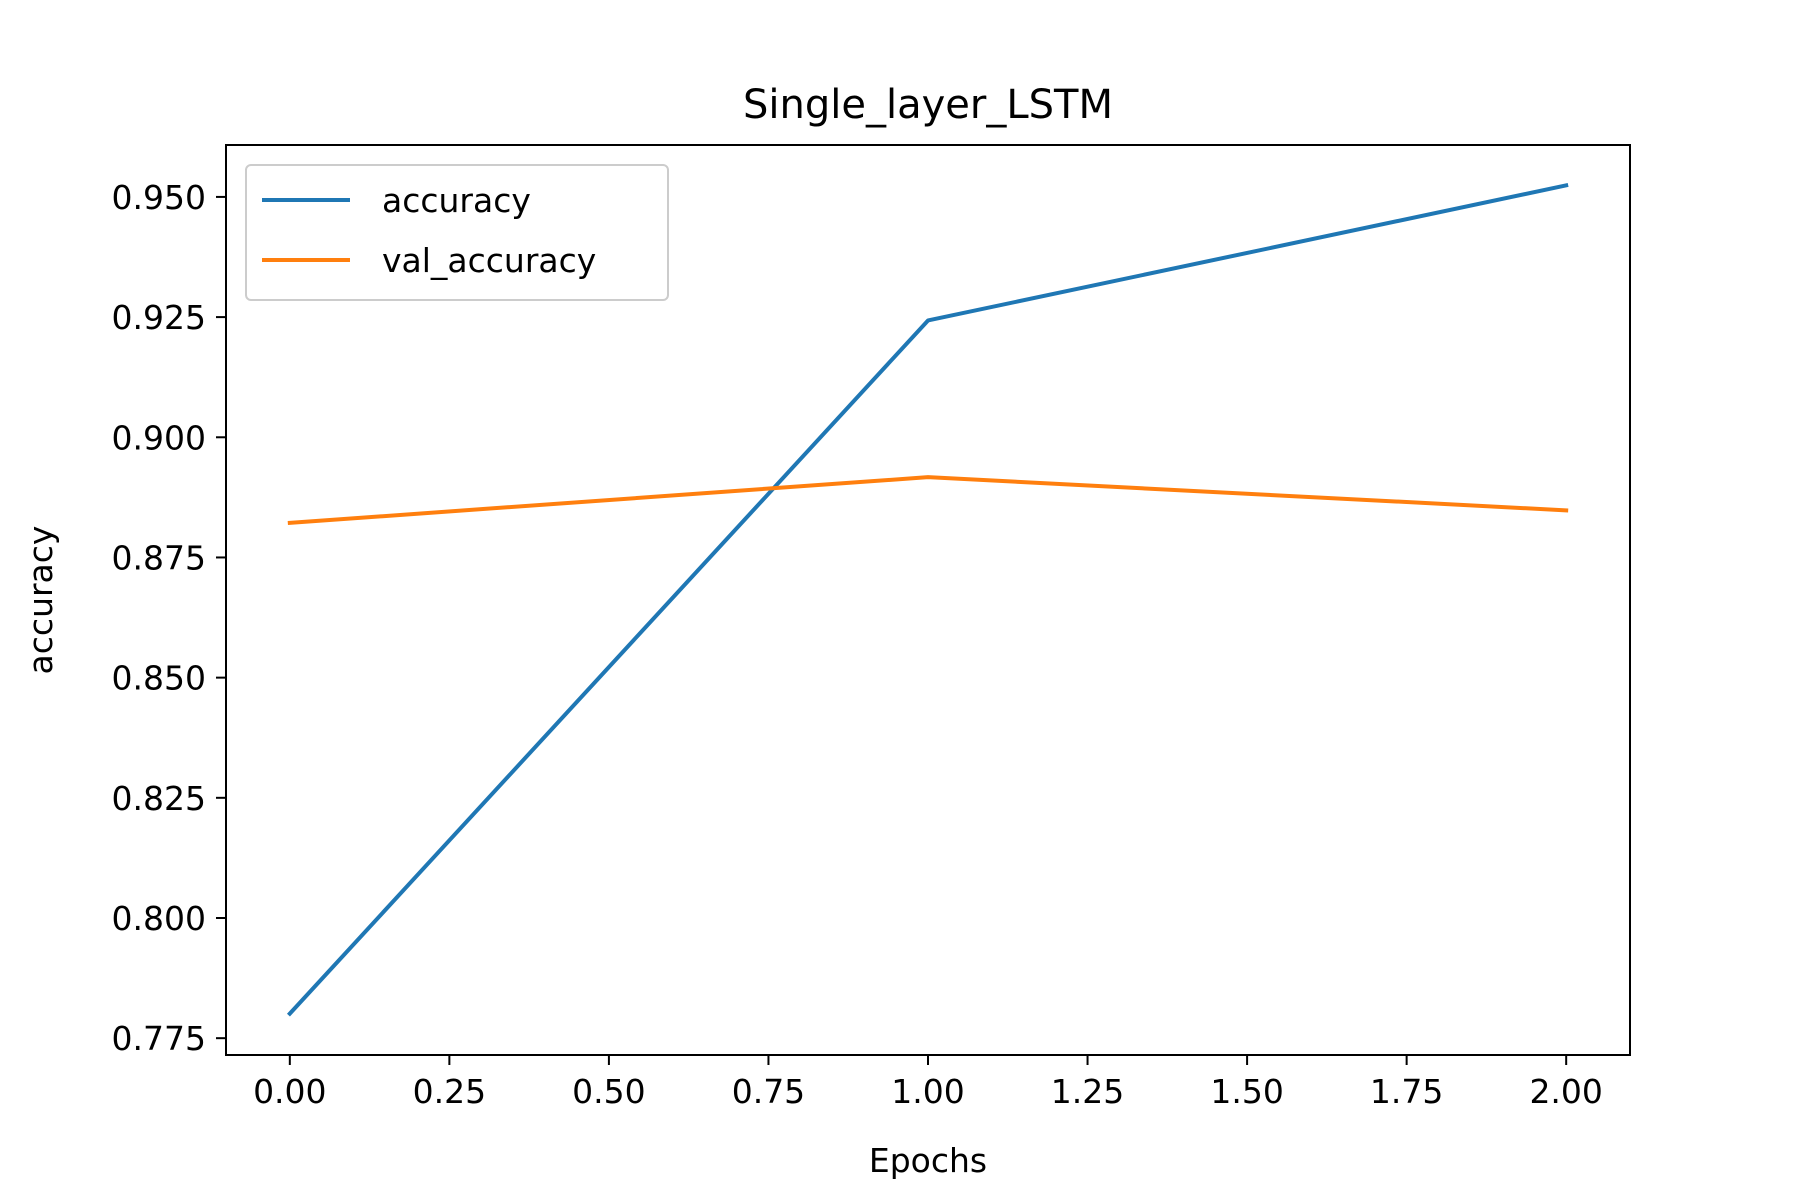  What do you see at coordinates (40, 600) in the screenshot?
I see `y-axis-title: accuracy` at bounding box center [40, 600].